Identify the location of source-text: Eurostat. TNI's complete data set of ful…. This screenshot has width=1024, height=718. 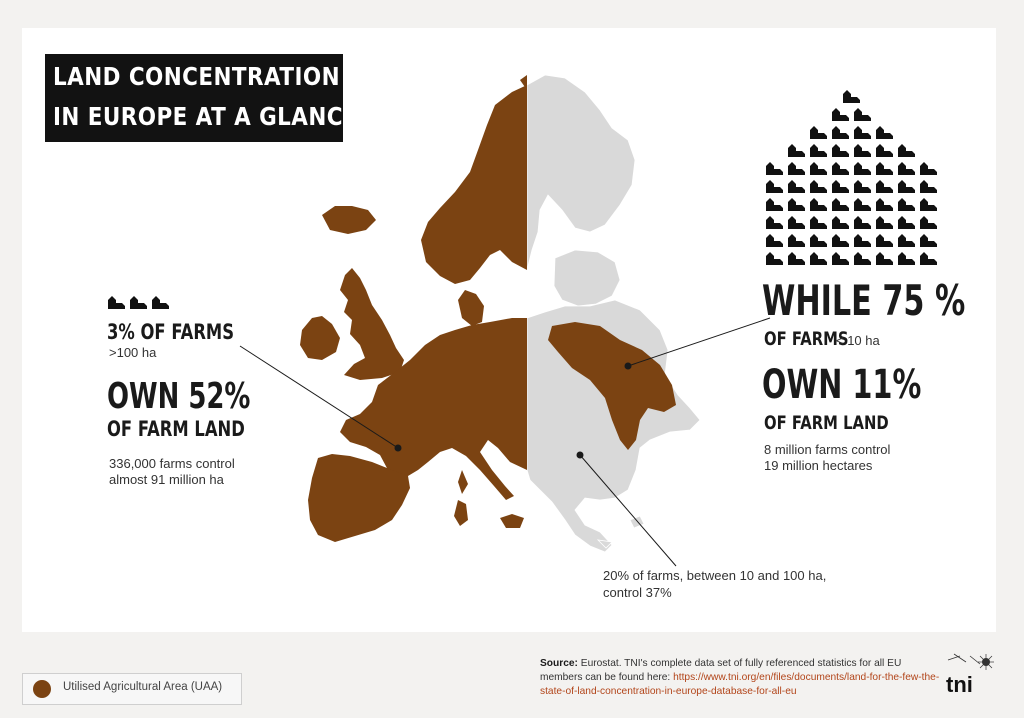
(721, 670).